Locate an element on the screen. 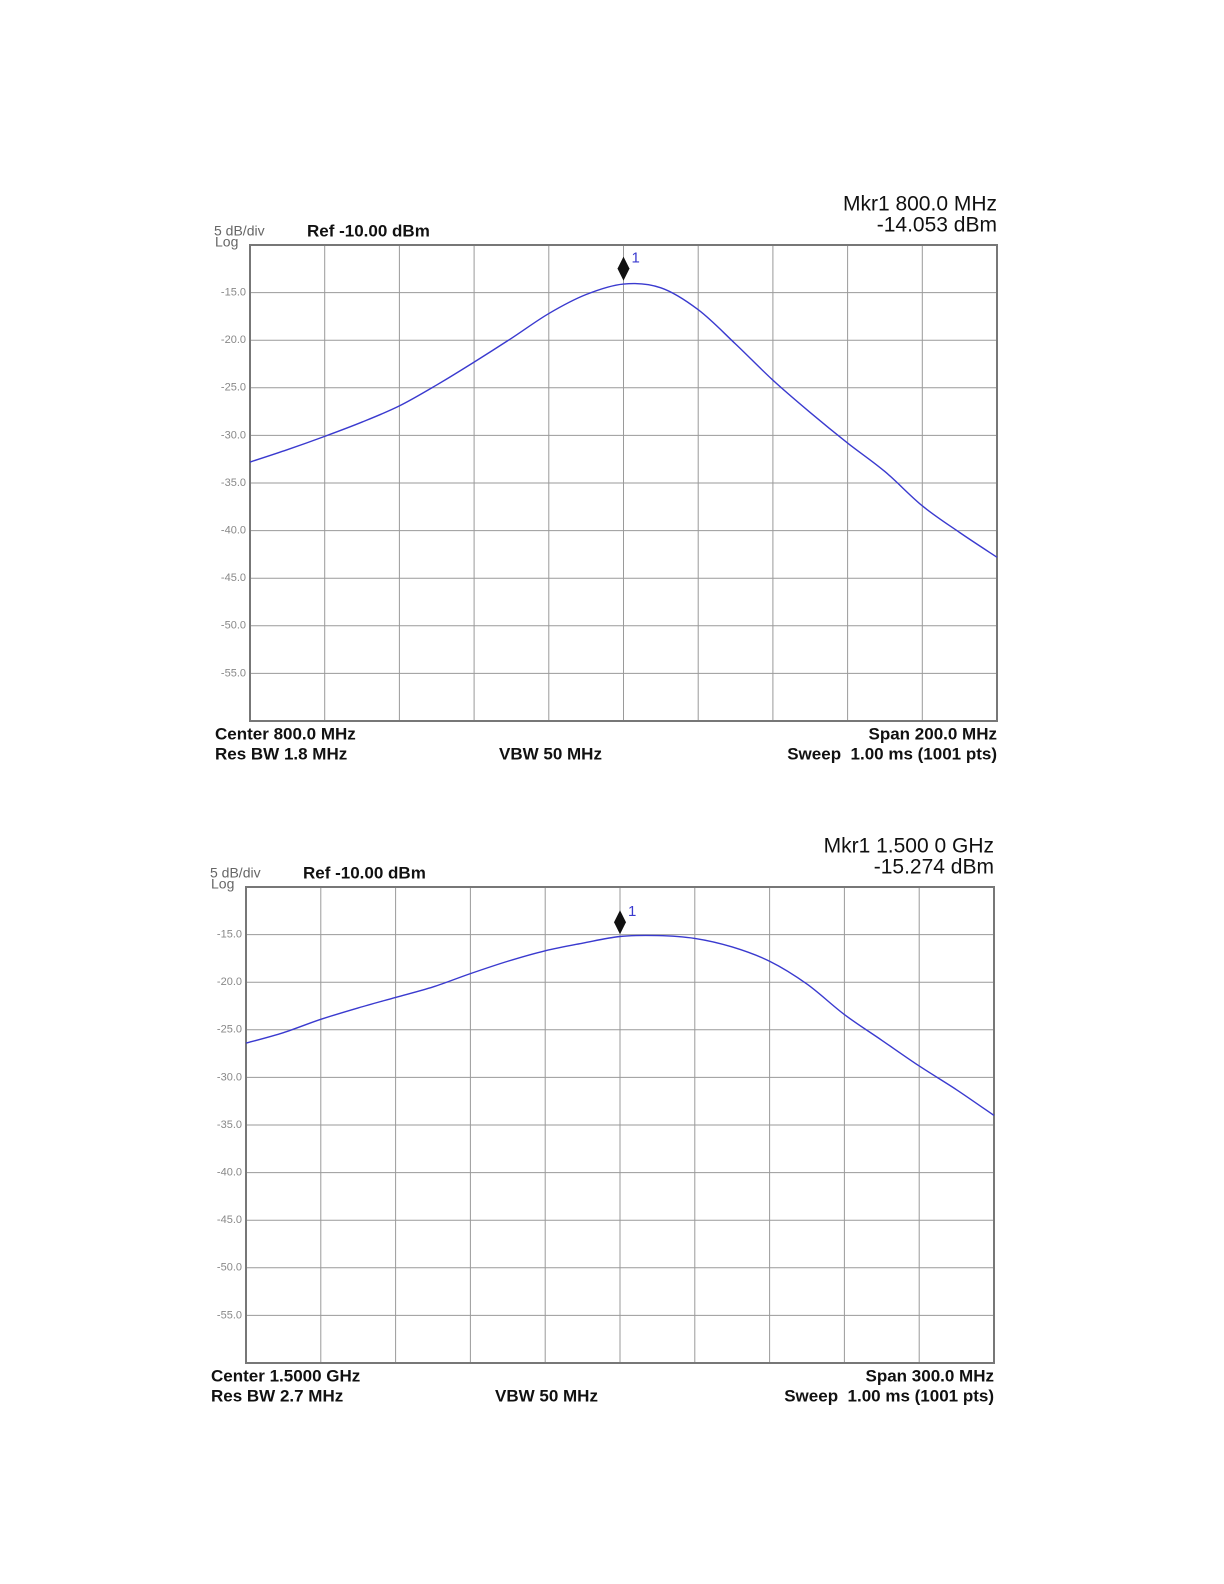  center-frequency: Center 800.0 MHz is located at coordinates (285, 733).